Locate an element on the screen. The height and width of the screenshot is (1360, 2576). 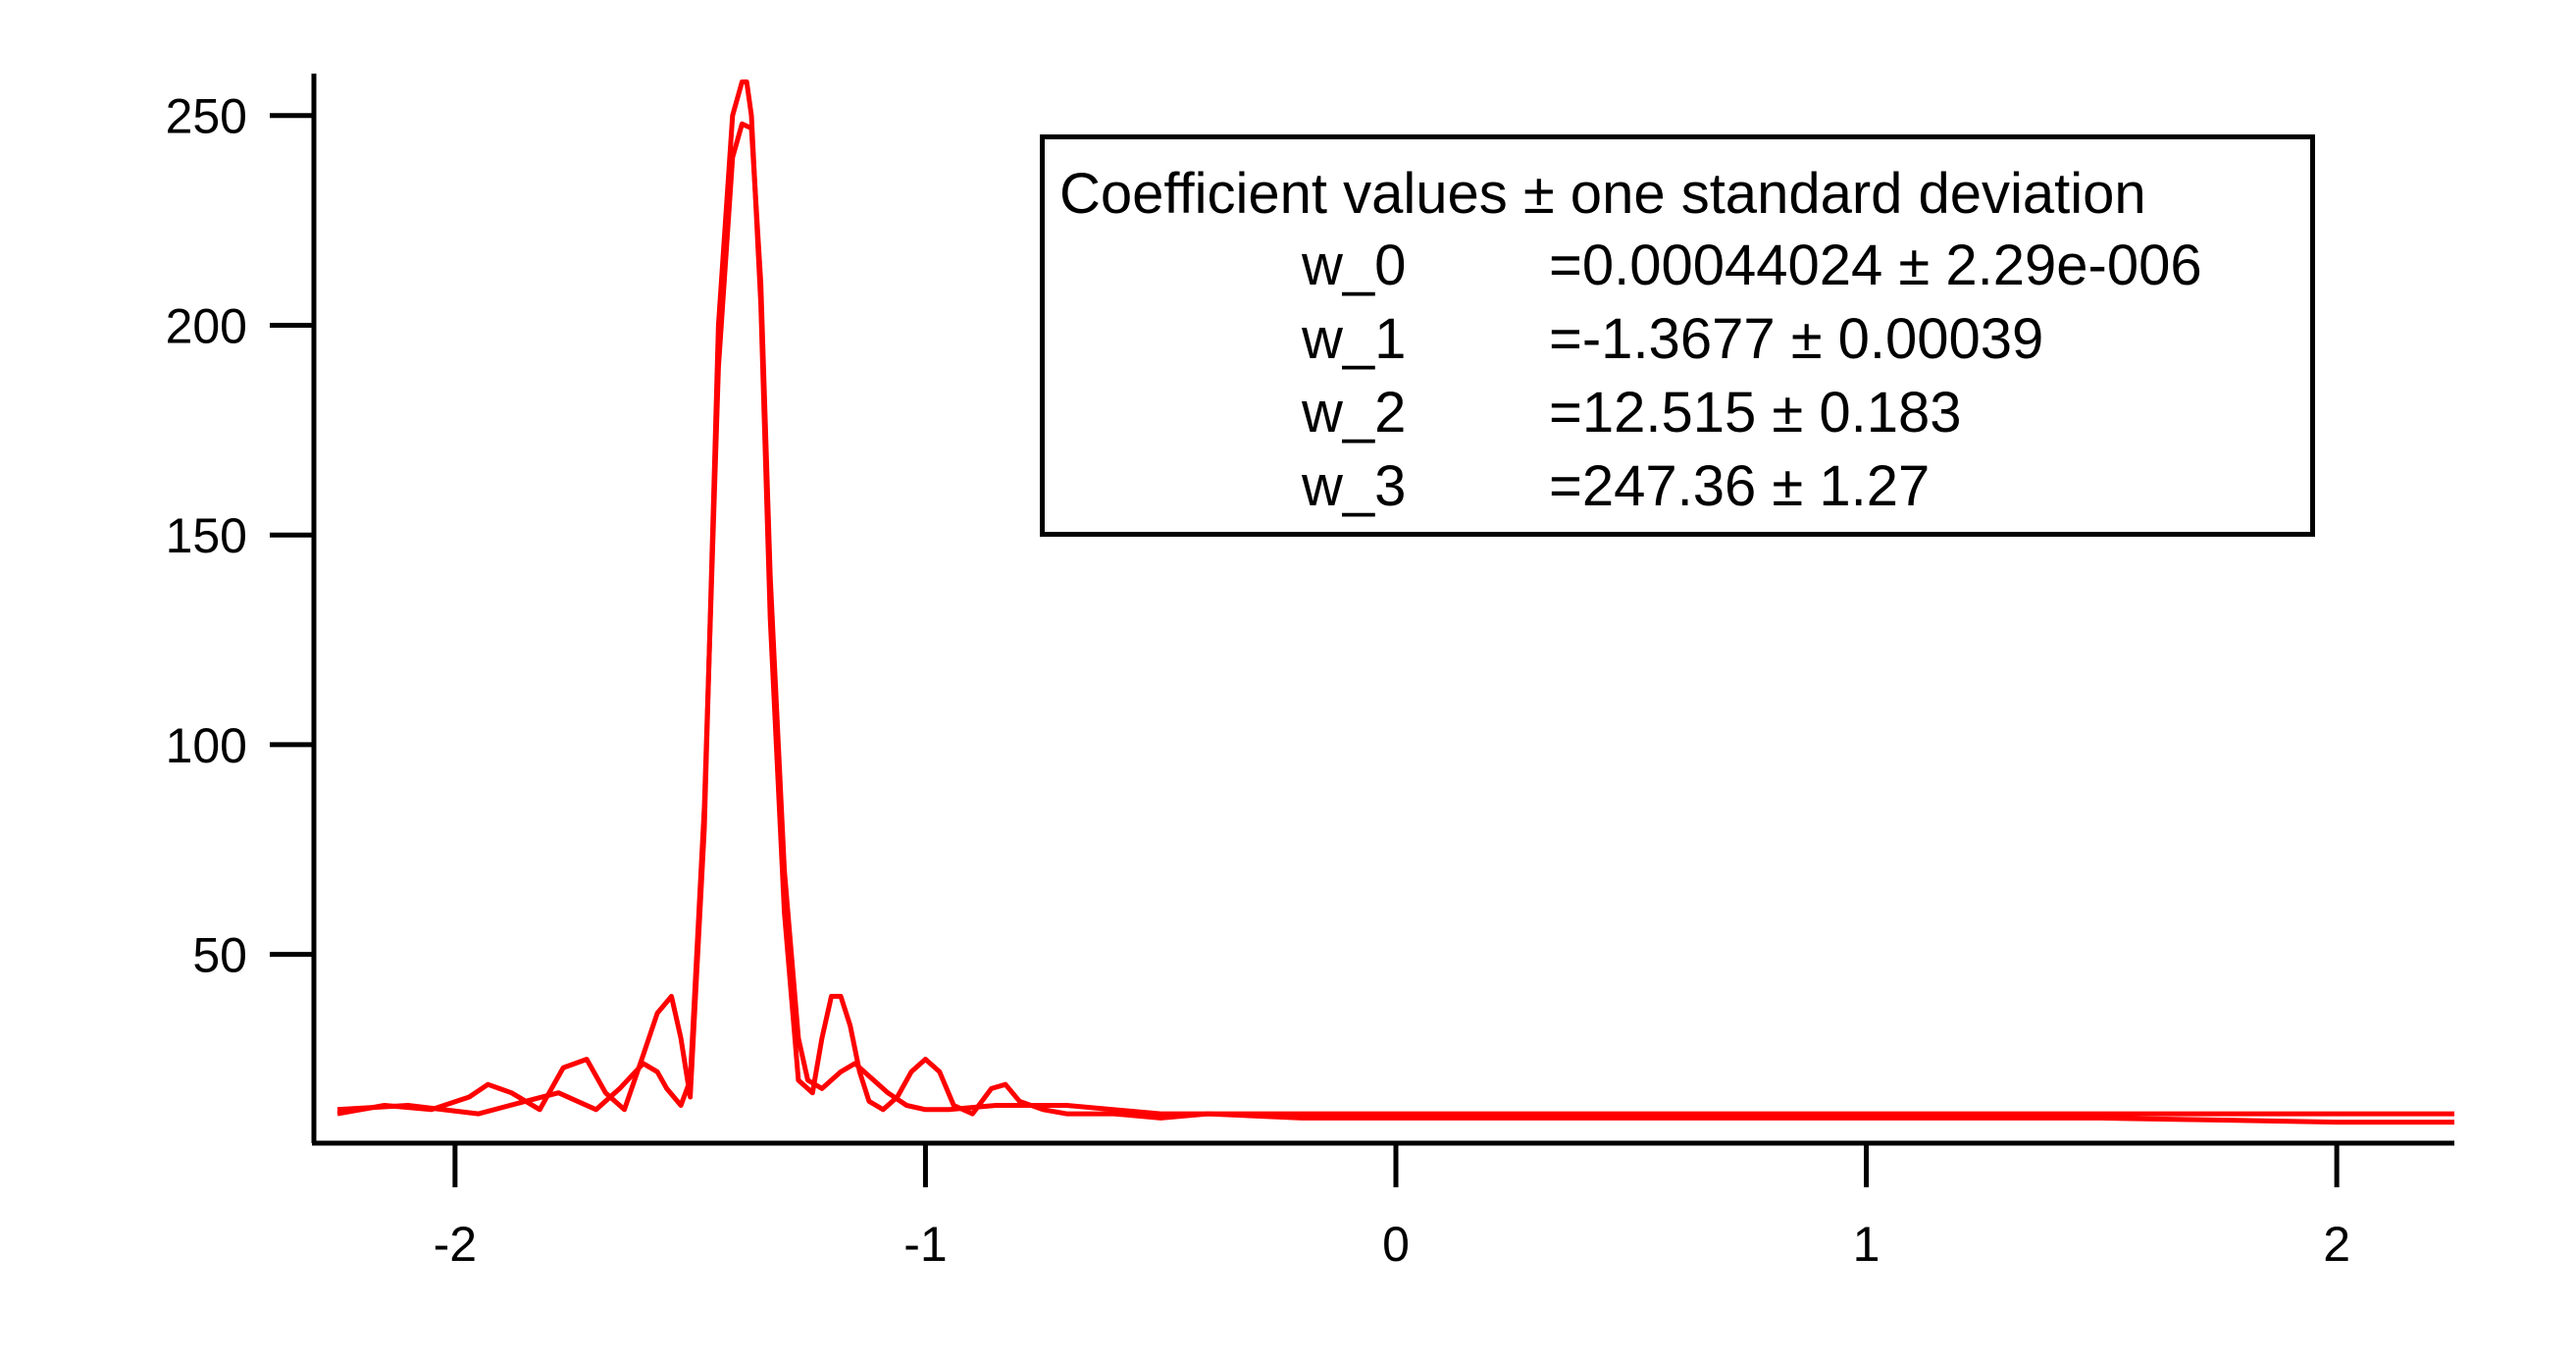
y-tick-label: 200 is located at coordinates (206, 325).